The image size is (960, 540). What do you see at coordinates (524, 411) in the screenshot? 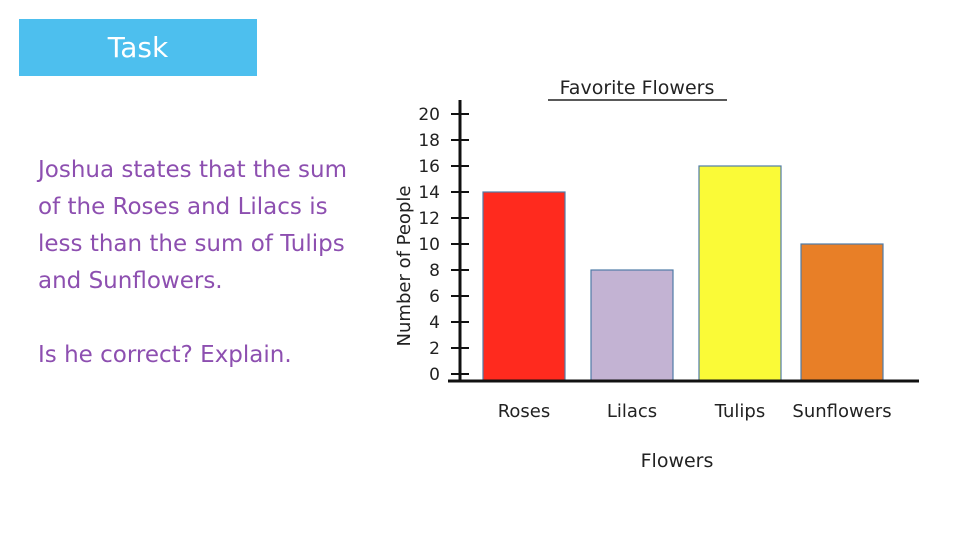
I see `category-label-roses: Roses` at bounding box center [524, 411].